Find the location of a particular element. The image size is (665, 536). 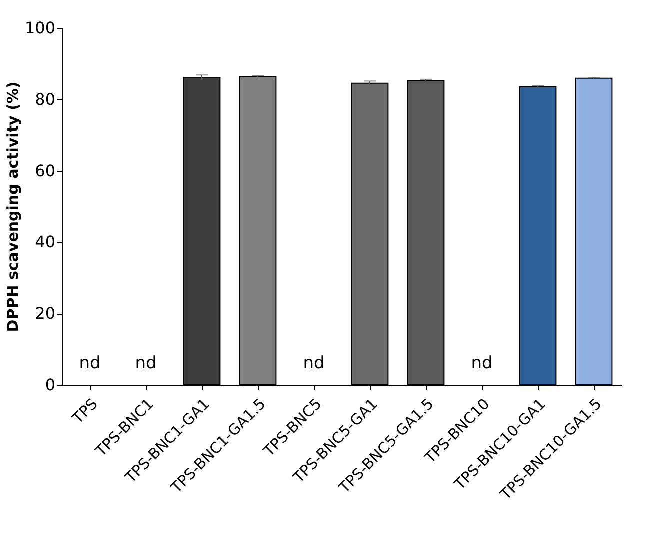

y-tick-label: 40 is located at coordinates (45, 242).